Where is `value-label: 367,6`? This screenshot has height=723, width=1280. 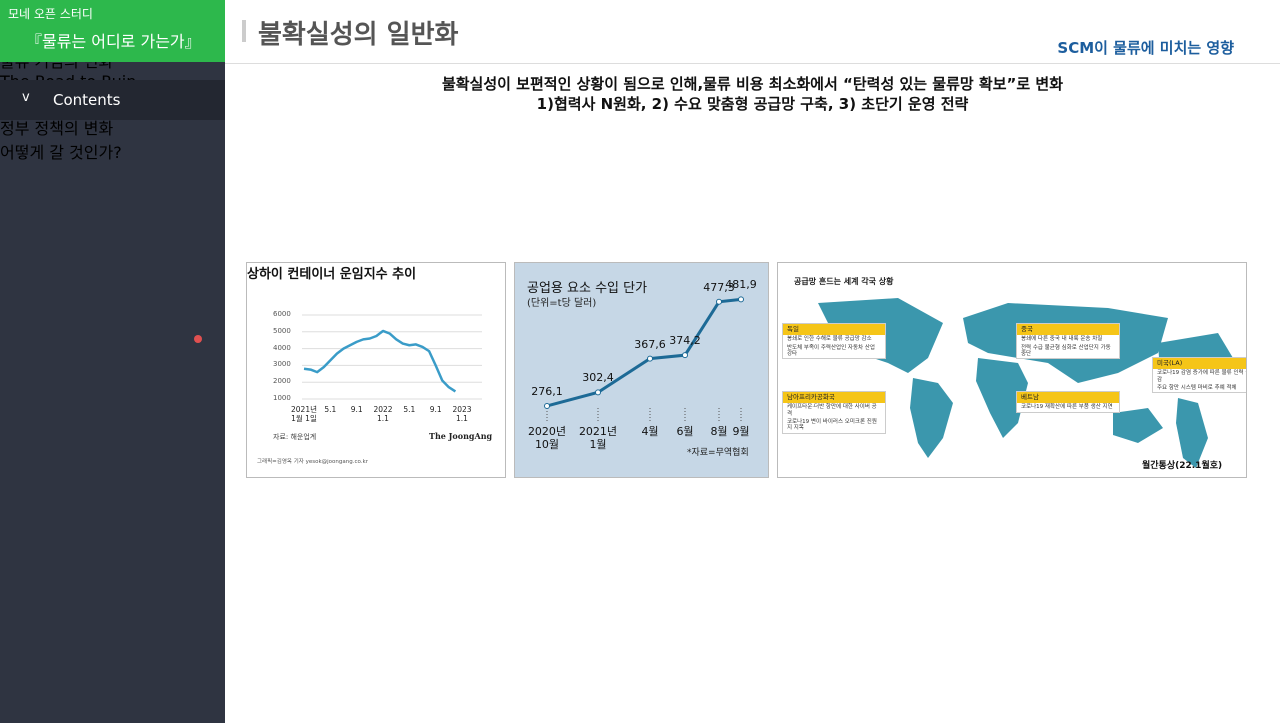 value-label: 367,6 is located at coordinates (650, 344).